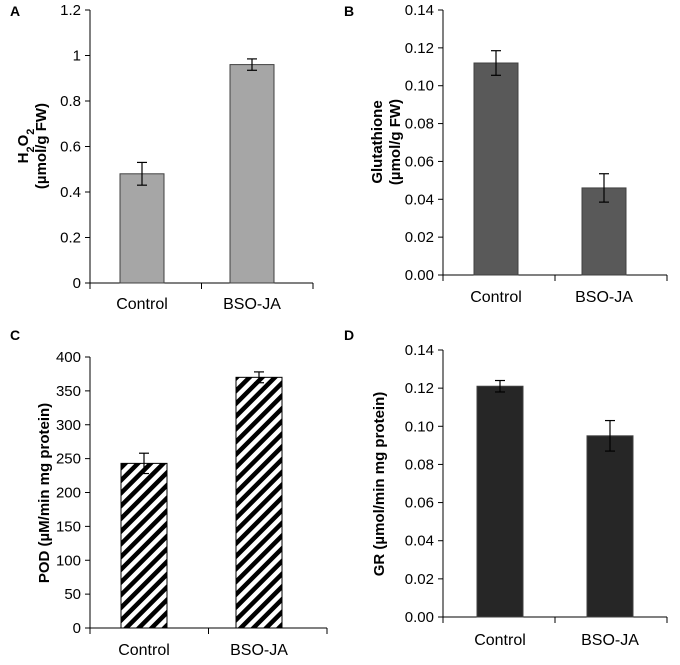  I want to click on y-tick-label: 150, so click(68, 526).